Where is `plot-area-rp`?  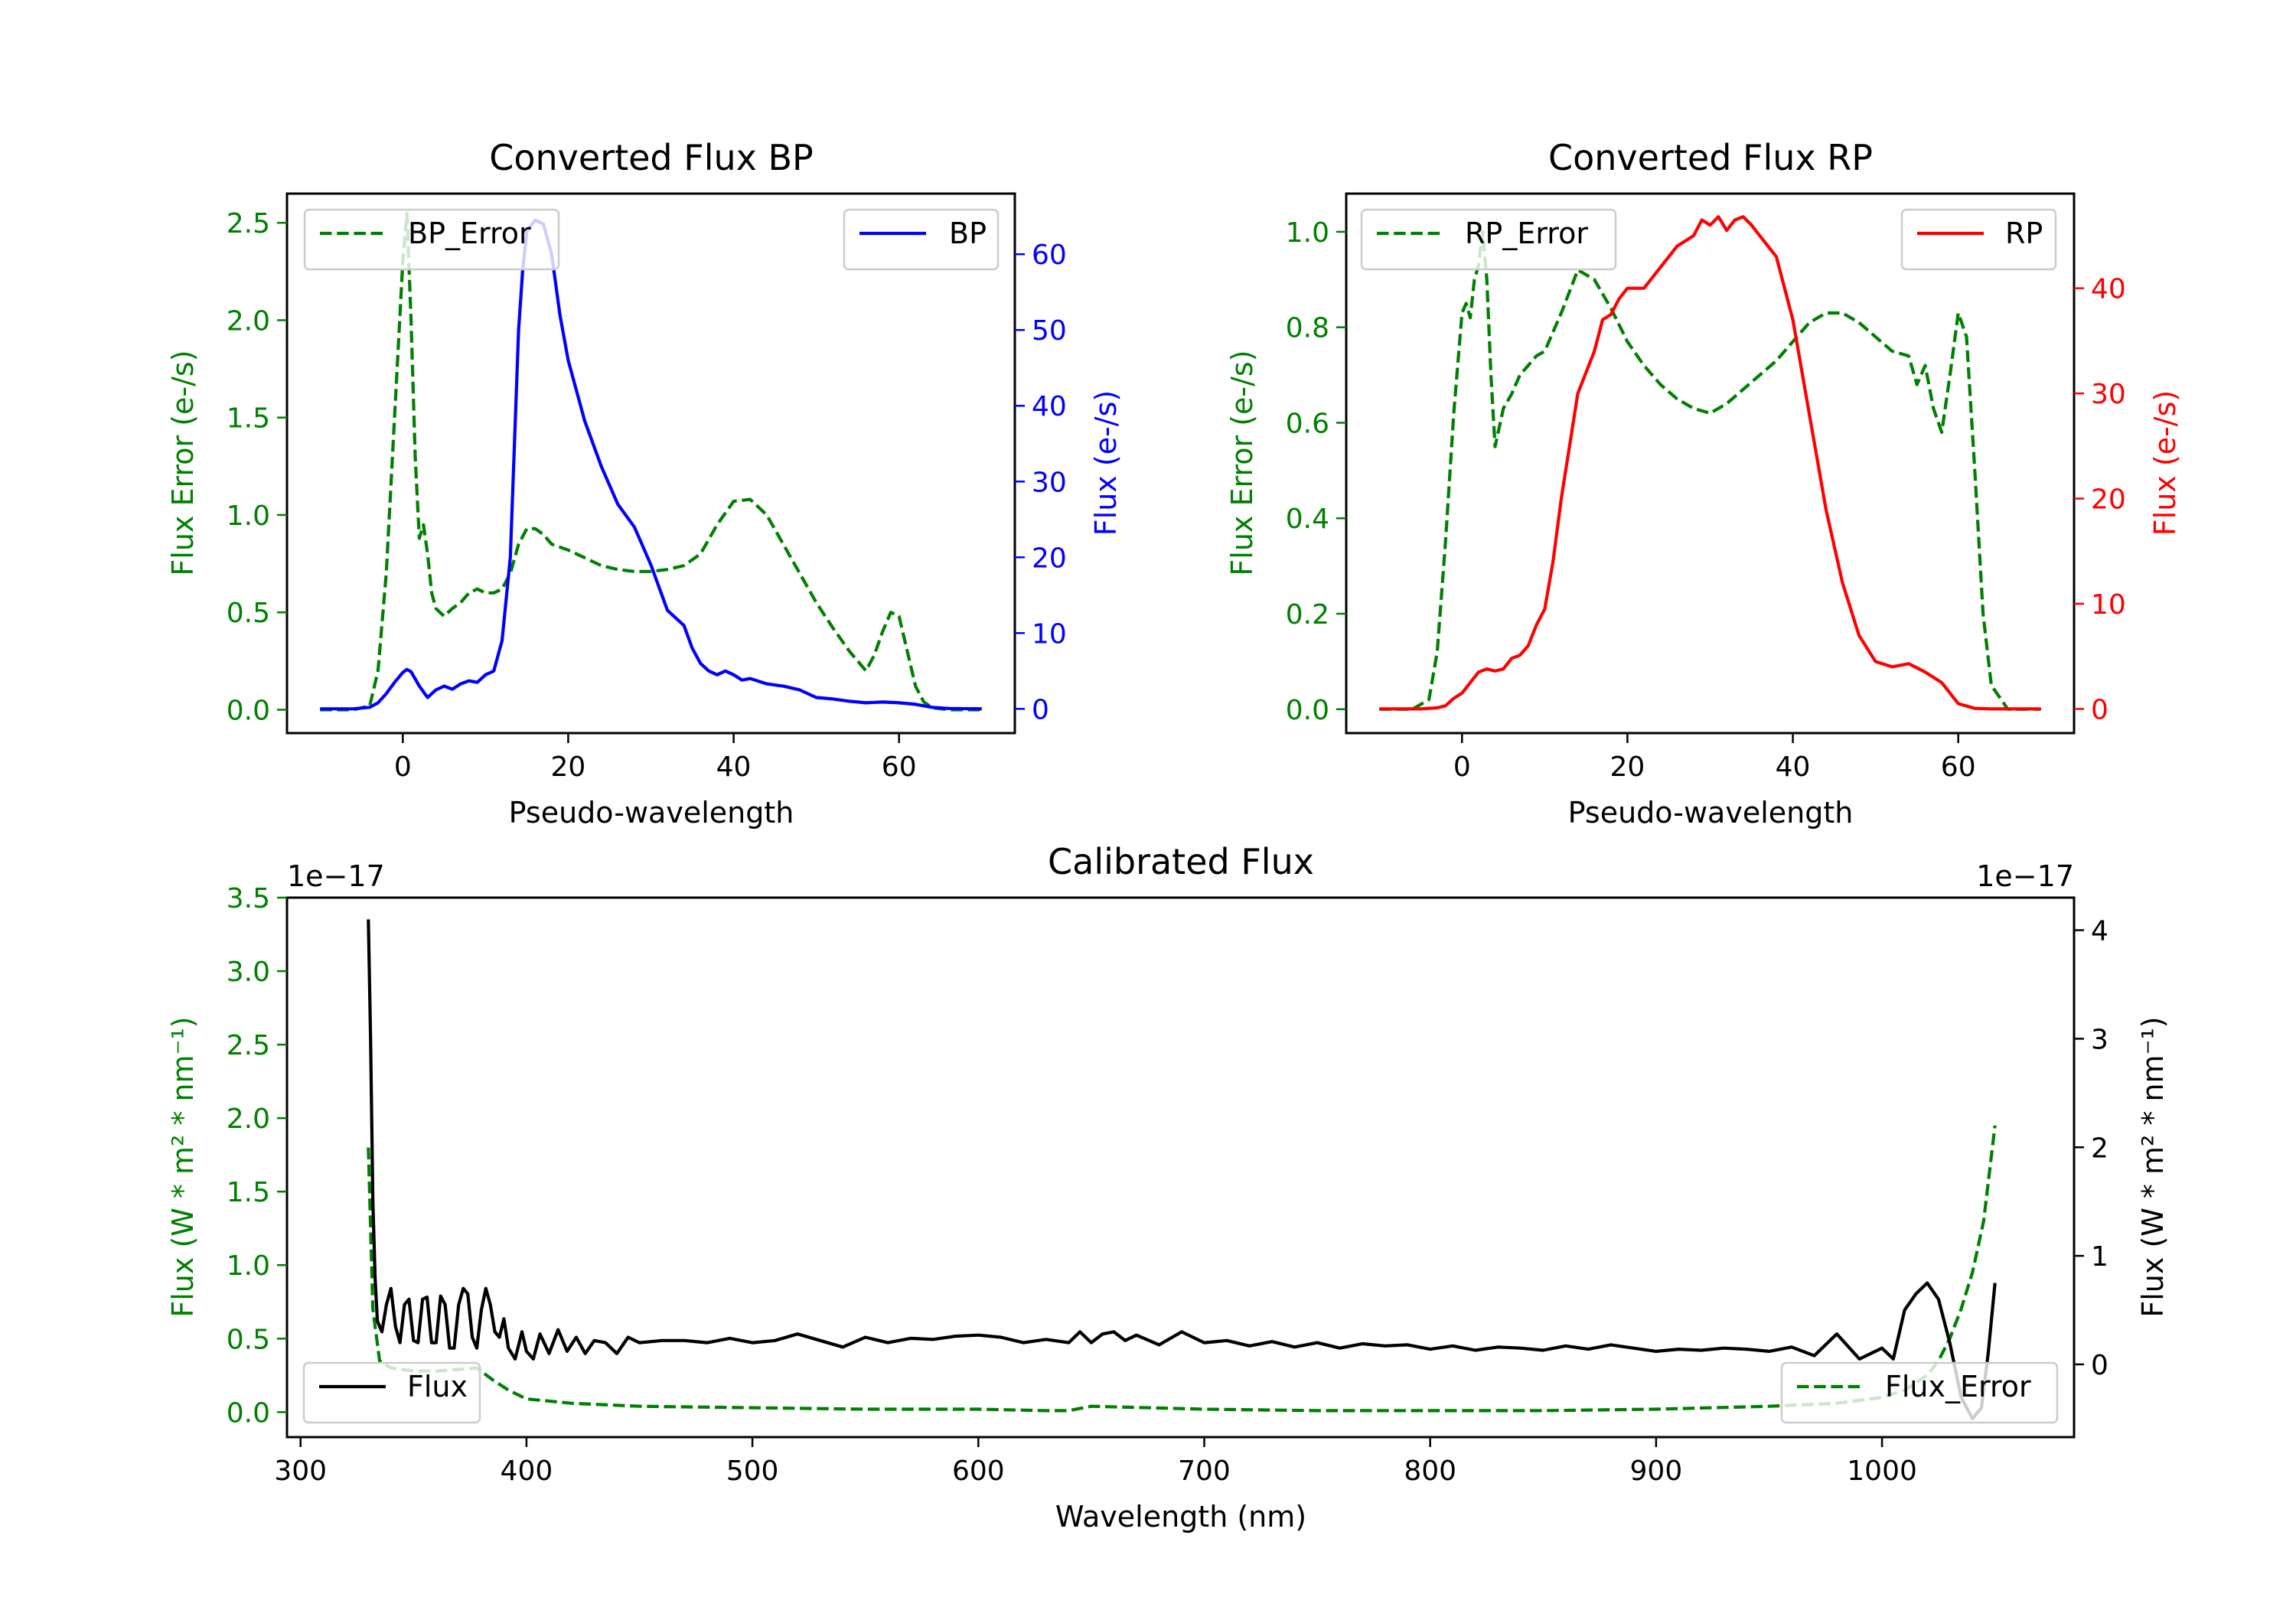
plot-area-rp is located at coordinates (1710, 463).